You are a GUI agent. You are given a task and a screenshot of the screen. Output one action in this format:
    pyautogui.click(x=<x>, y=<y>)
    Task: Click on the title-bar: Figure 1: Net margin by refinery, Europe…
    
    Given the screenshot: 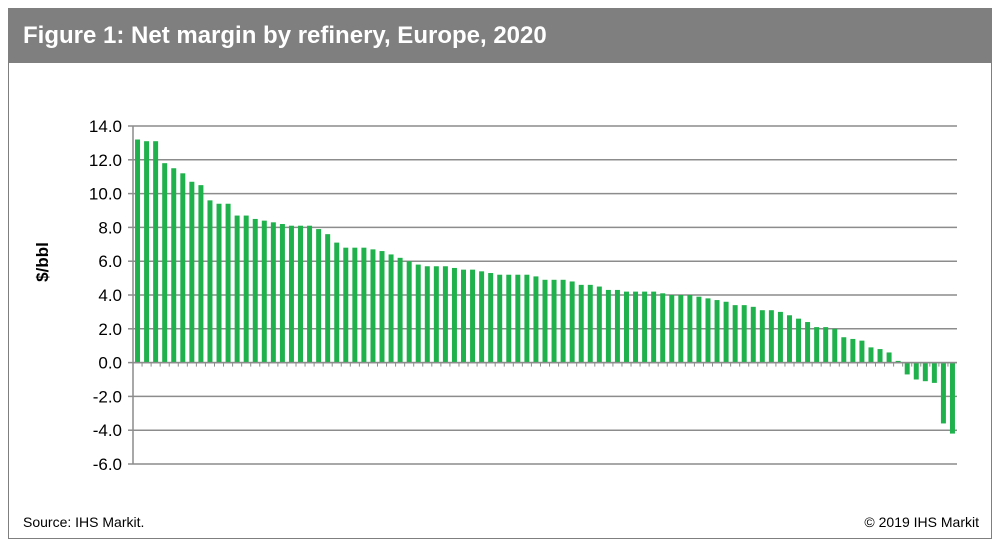 What is the action you would take?
    pyautogui.click(x=500, y=36)
    